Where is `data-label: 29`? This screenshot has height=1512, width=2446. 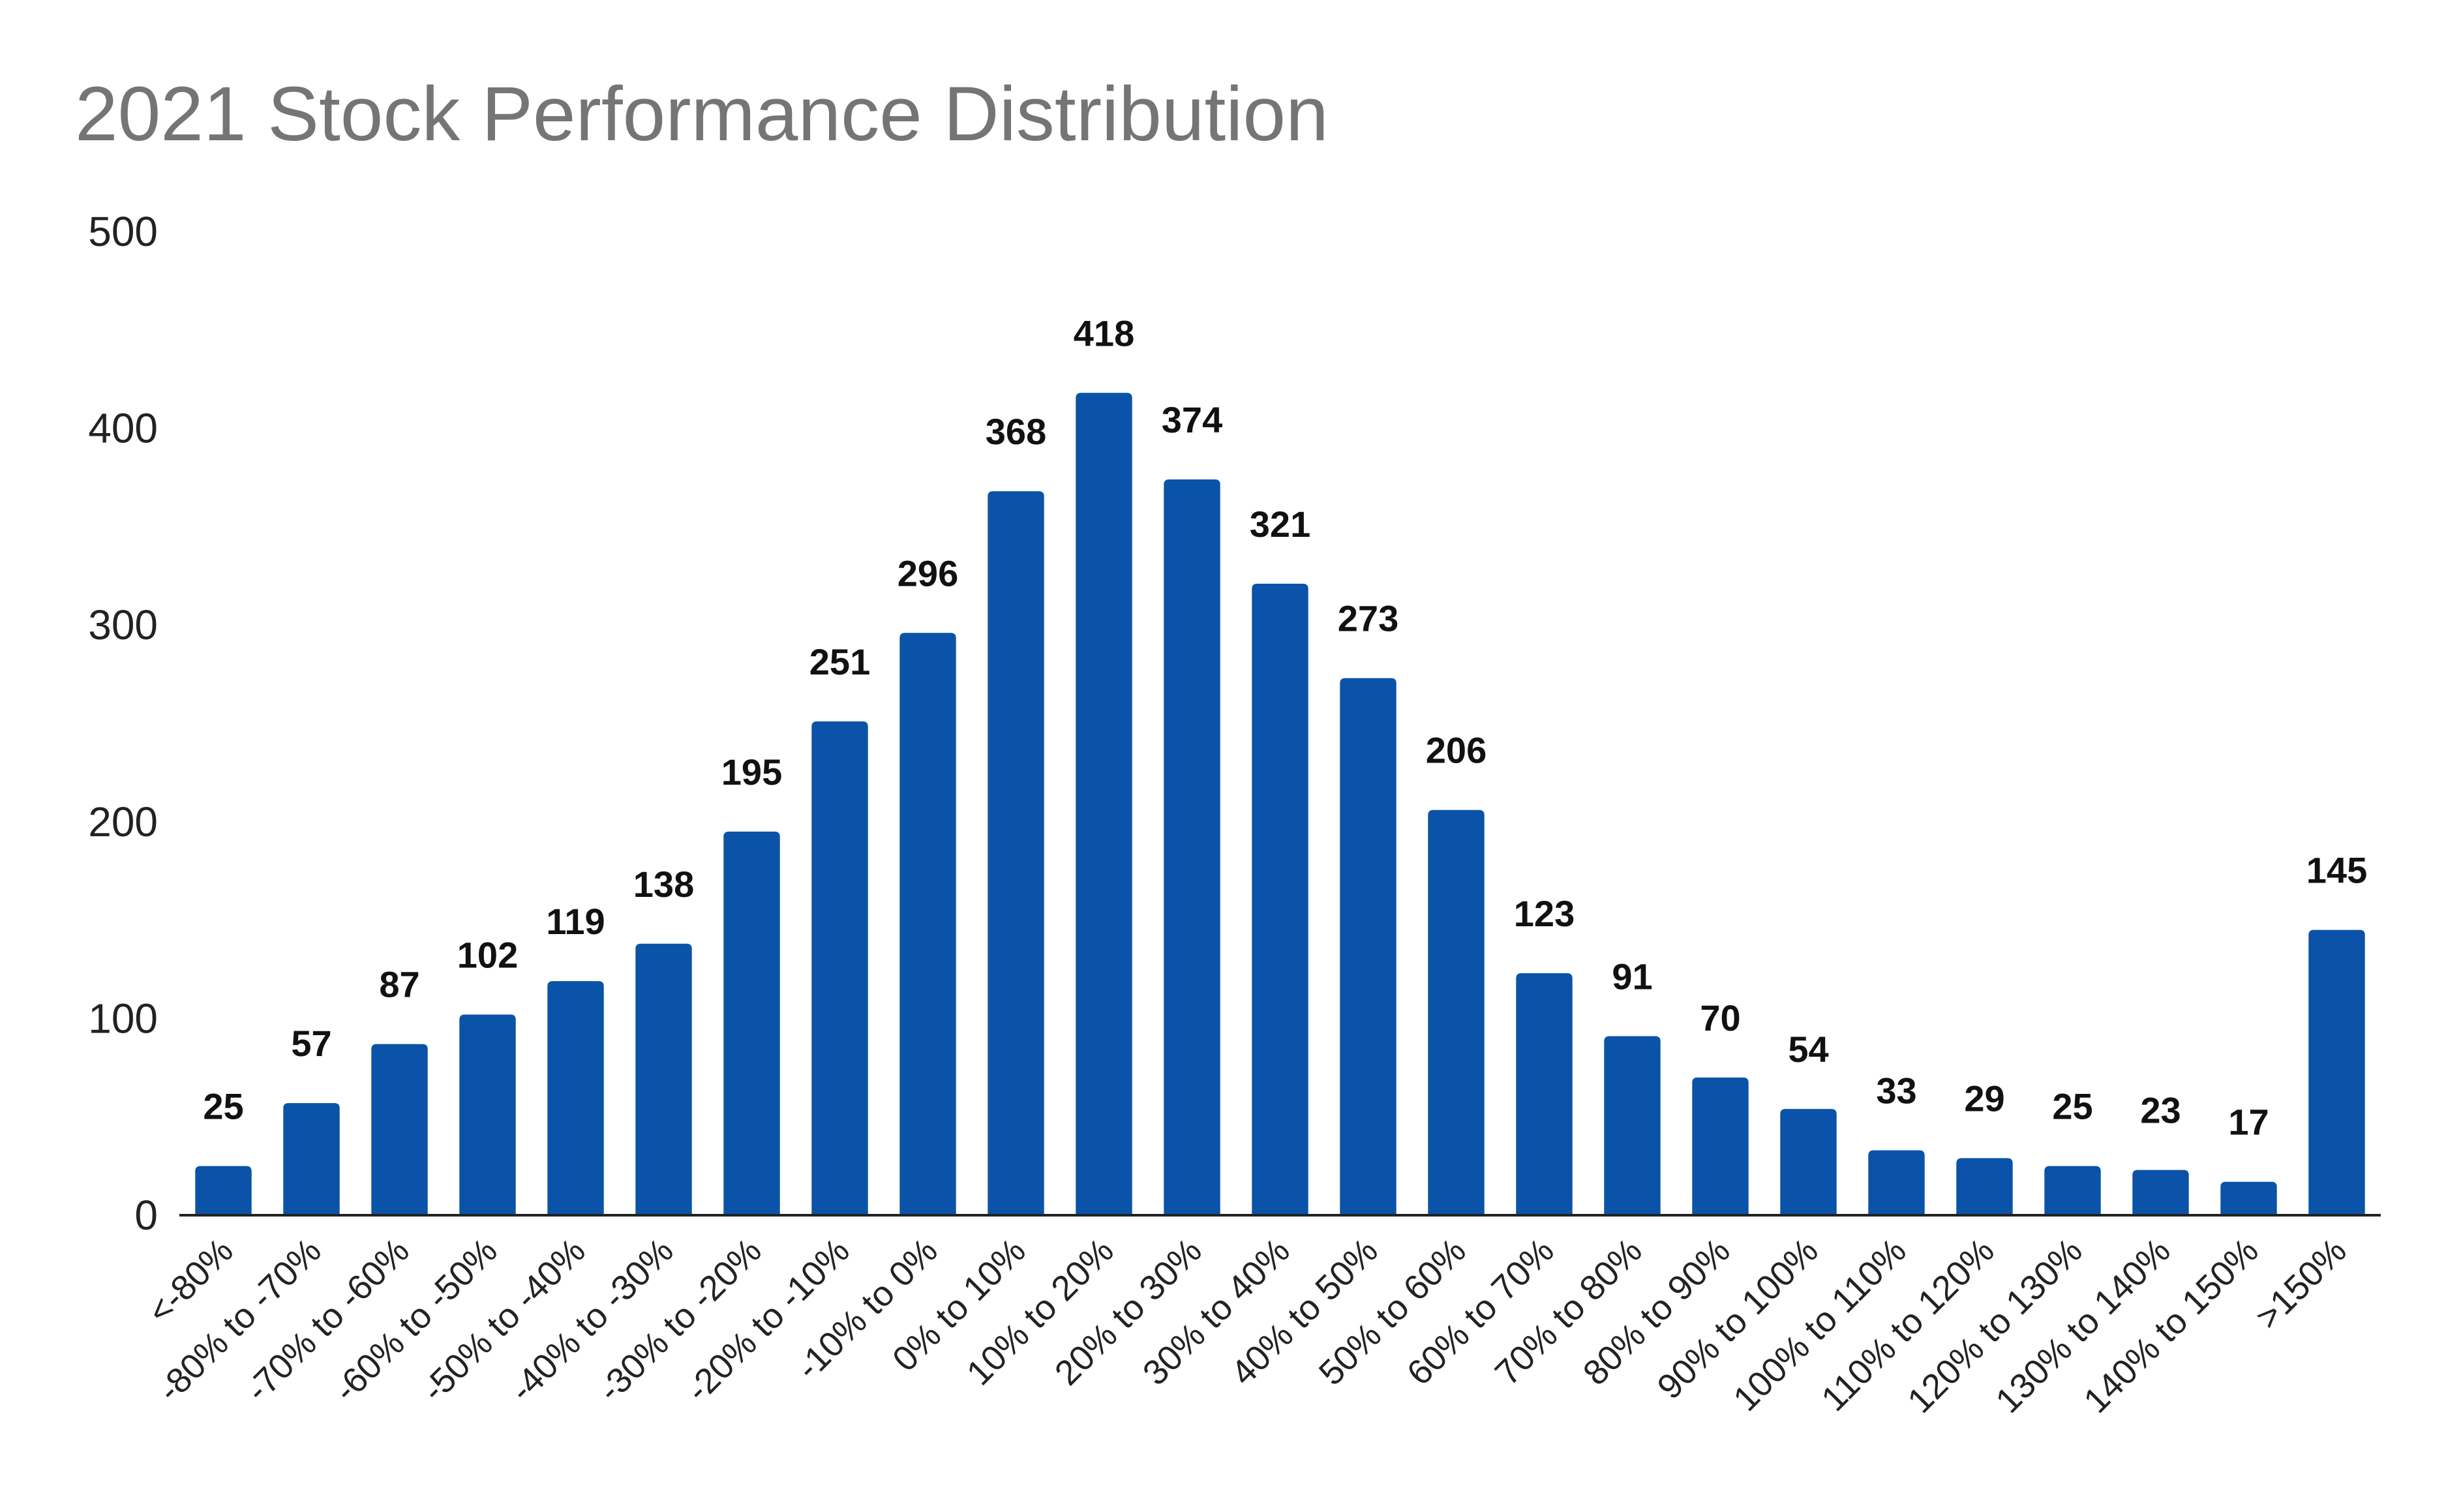 data-label: 29 is located at coordinates (1984, 1098).